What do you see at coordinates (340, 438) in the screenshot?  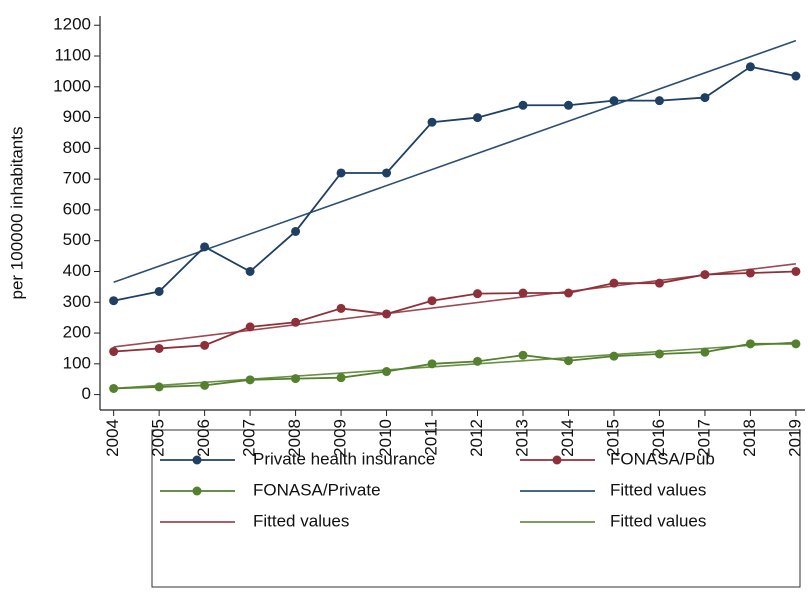 I see `x-tick-label: 2009` at bounding box center [340, 438].